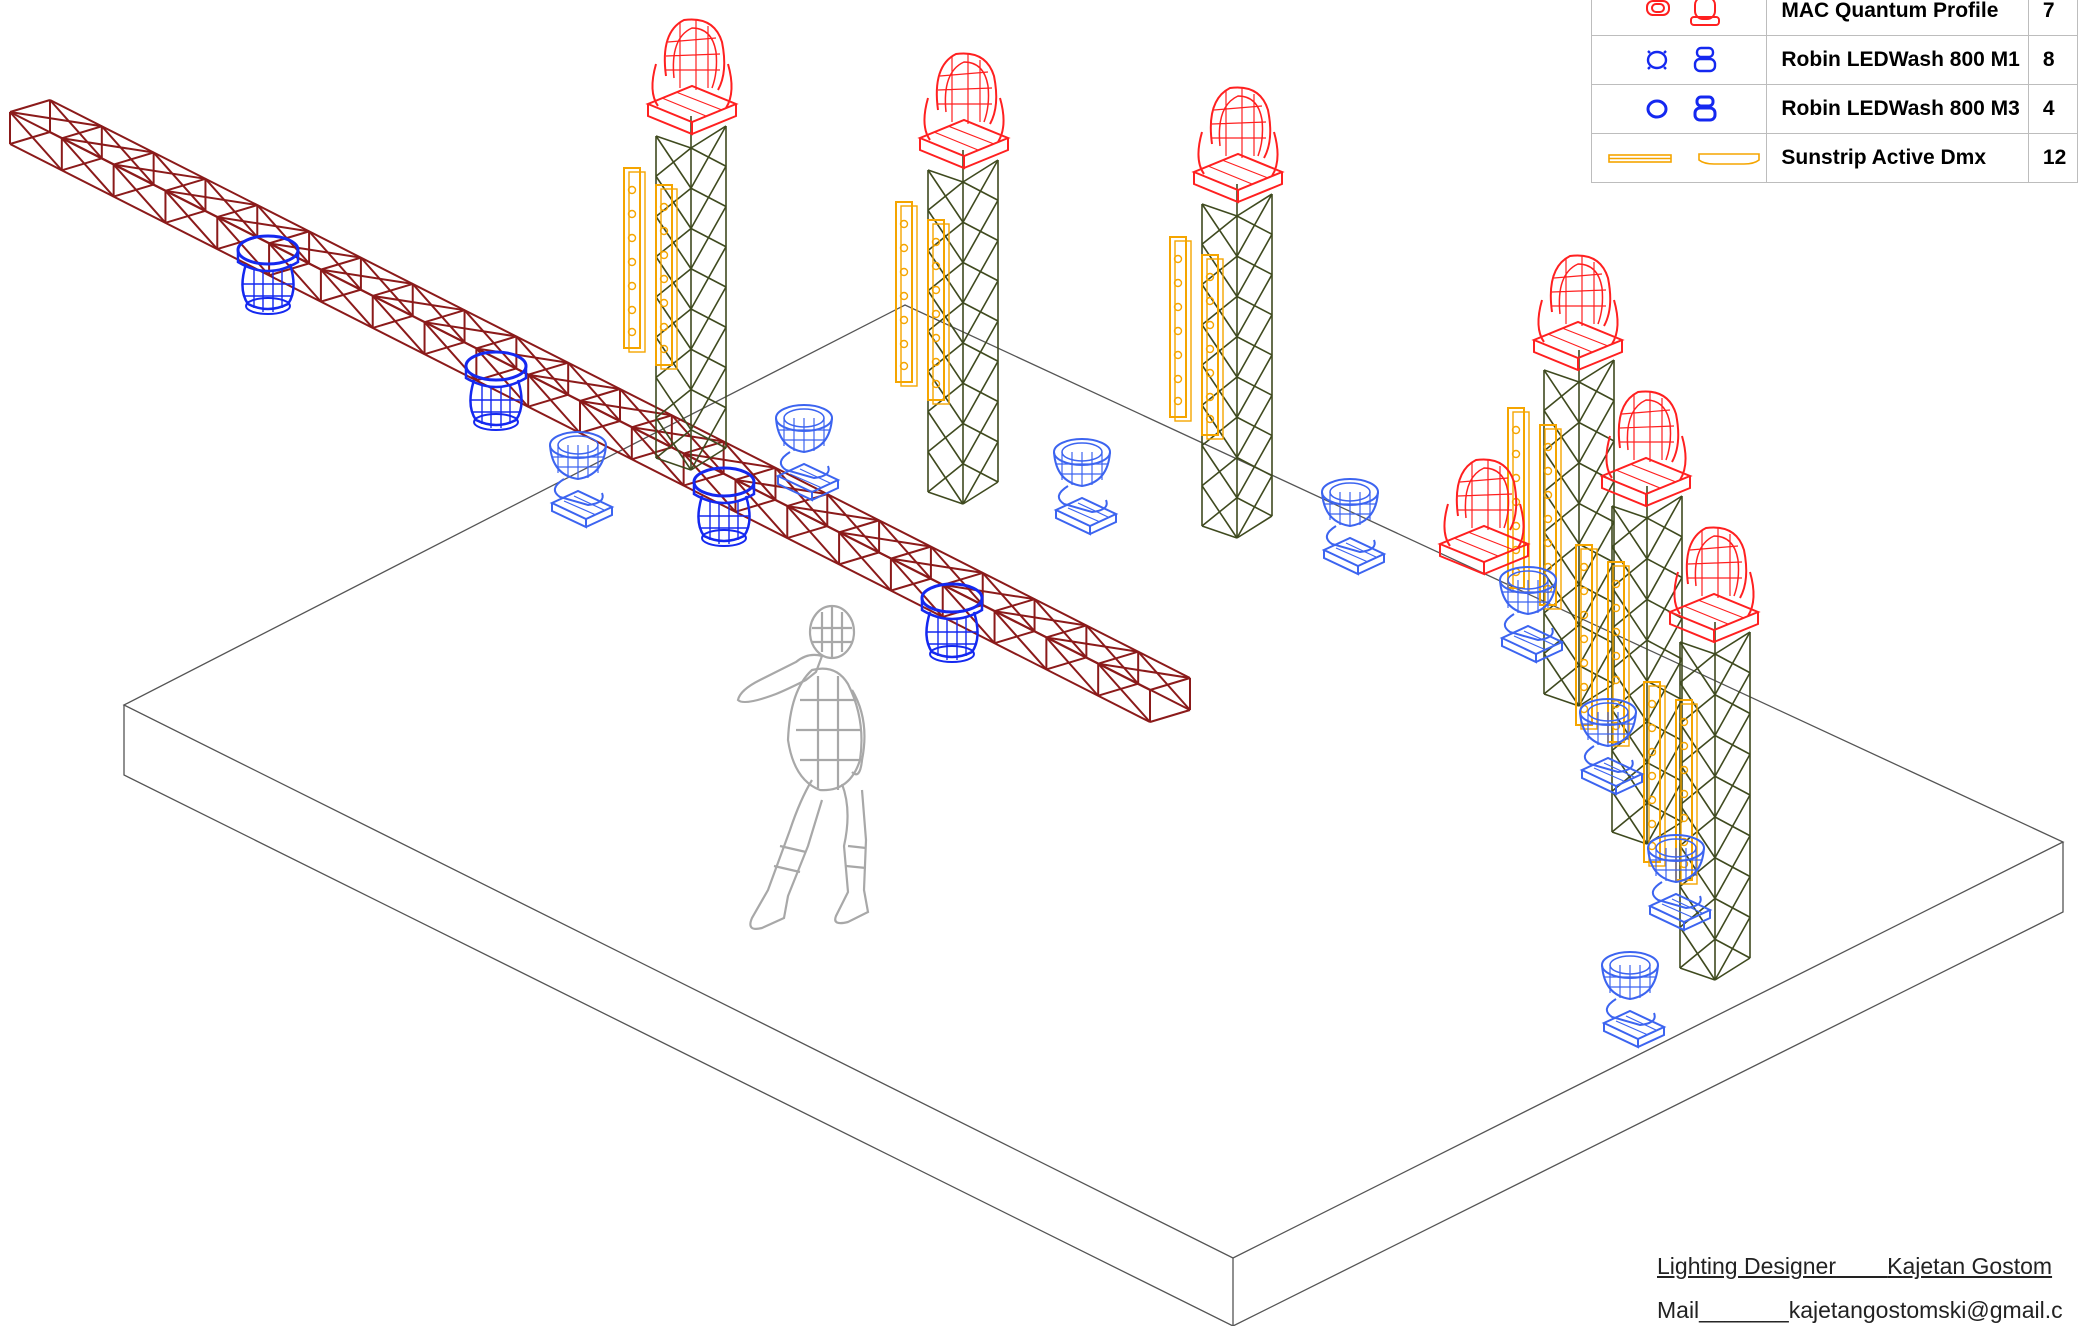  I want to click on legend-fixture-qty: 4, so click(2052, 109).